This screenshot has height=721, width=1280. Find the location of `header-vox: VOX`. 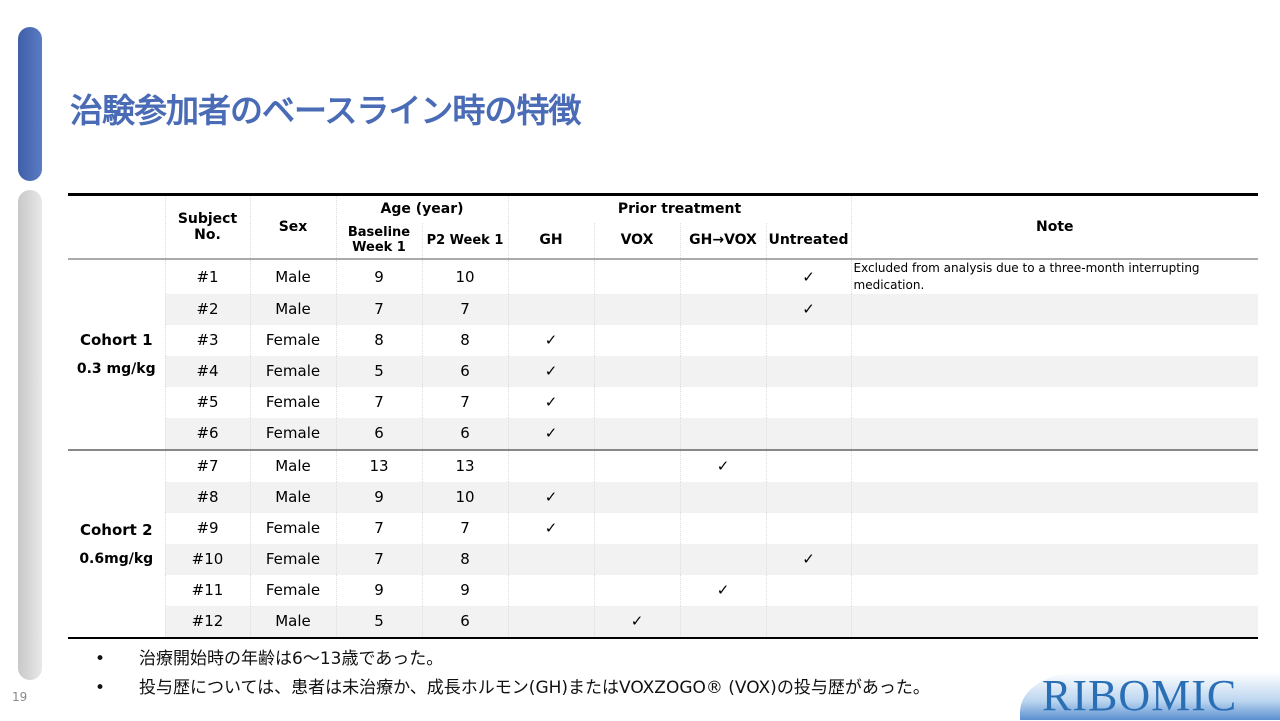

header-vox: VOX is located at coordinates (636, 241).